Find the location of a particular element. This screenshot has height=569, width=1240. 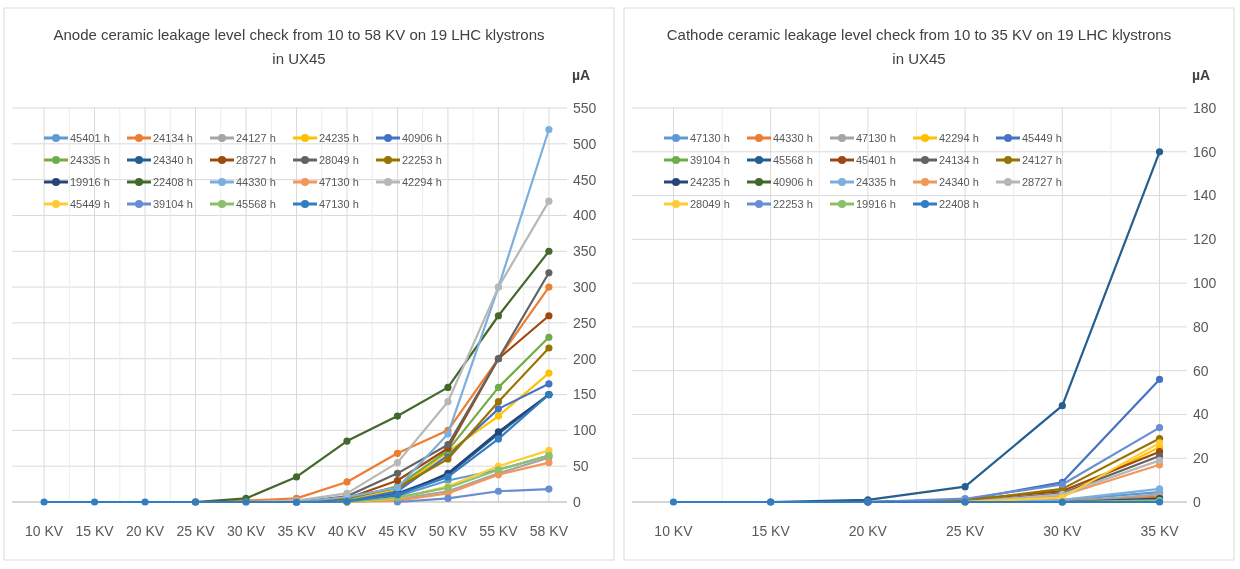

y-tick-label: 140 is located at coordinates (1205, 195).